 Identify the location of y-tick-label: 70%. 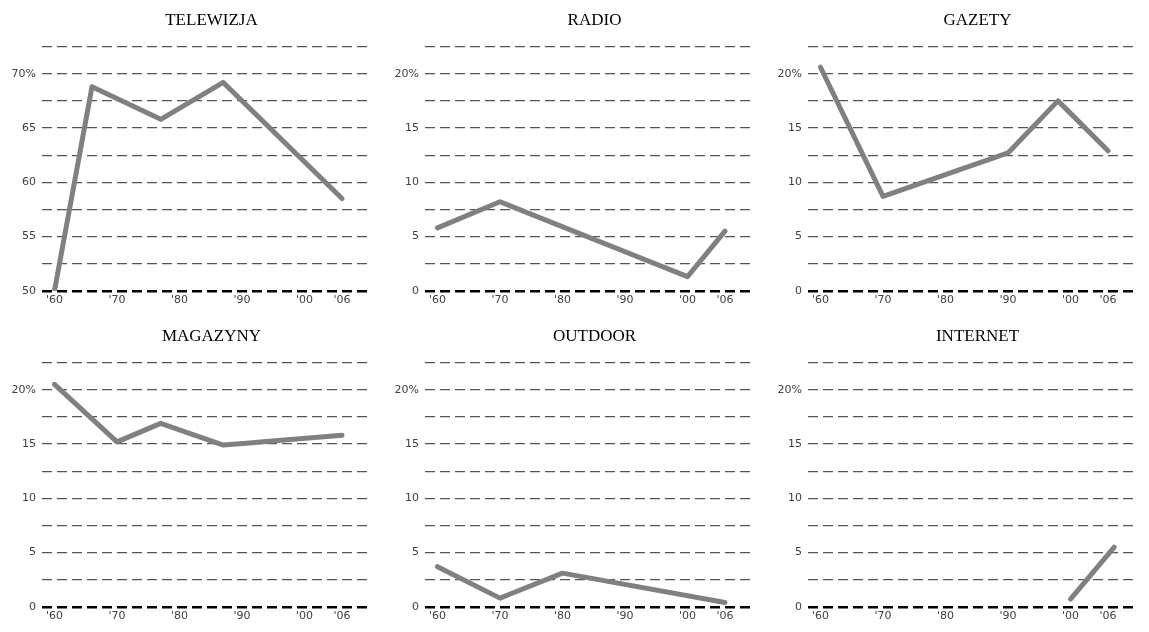
(23, 73).